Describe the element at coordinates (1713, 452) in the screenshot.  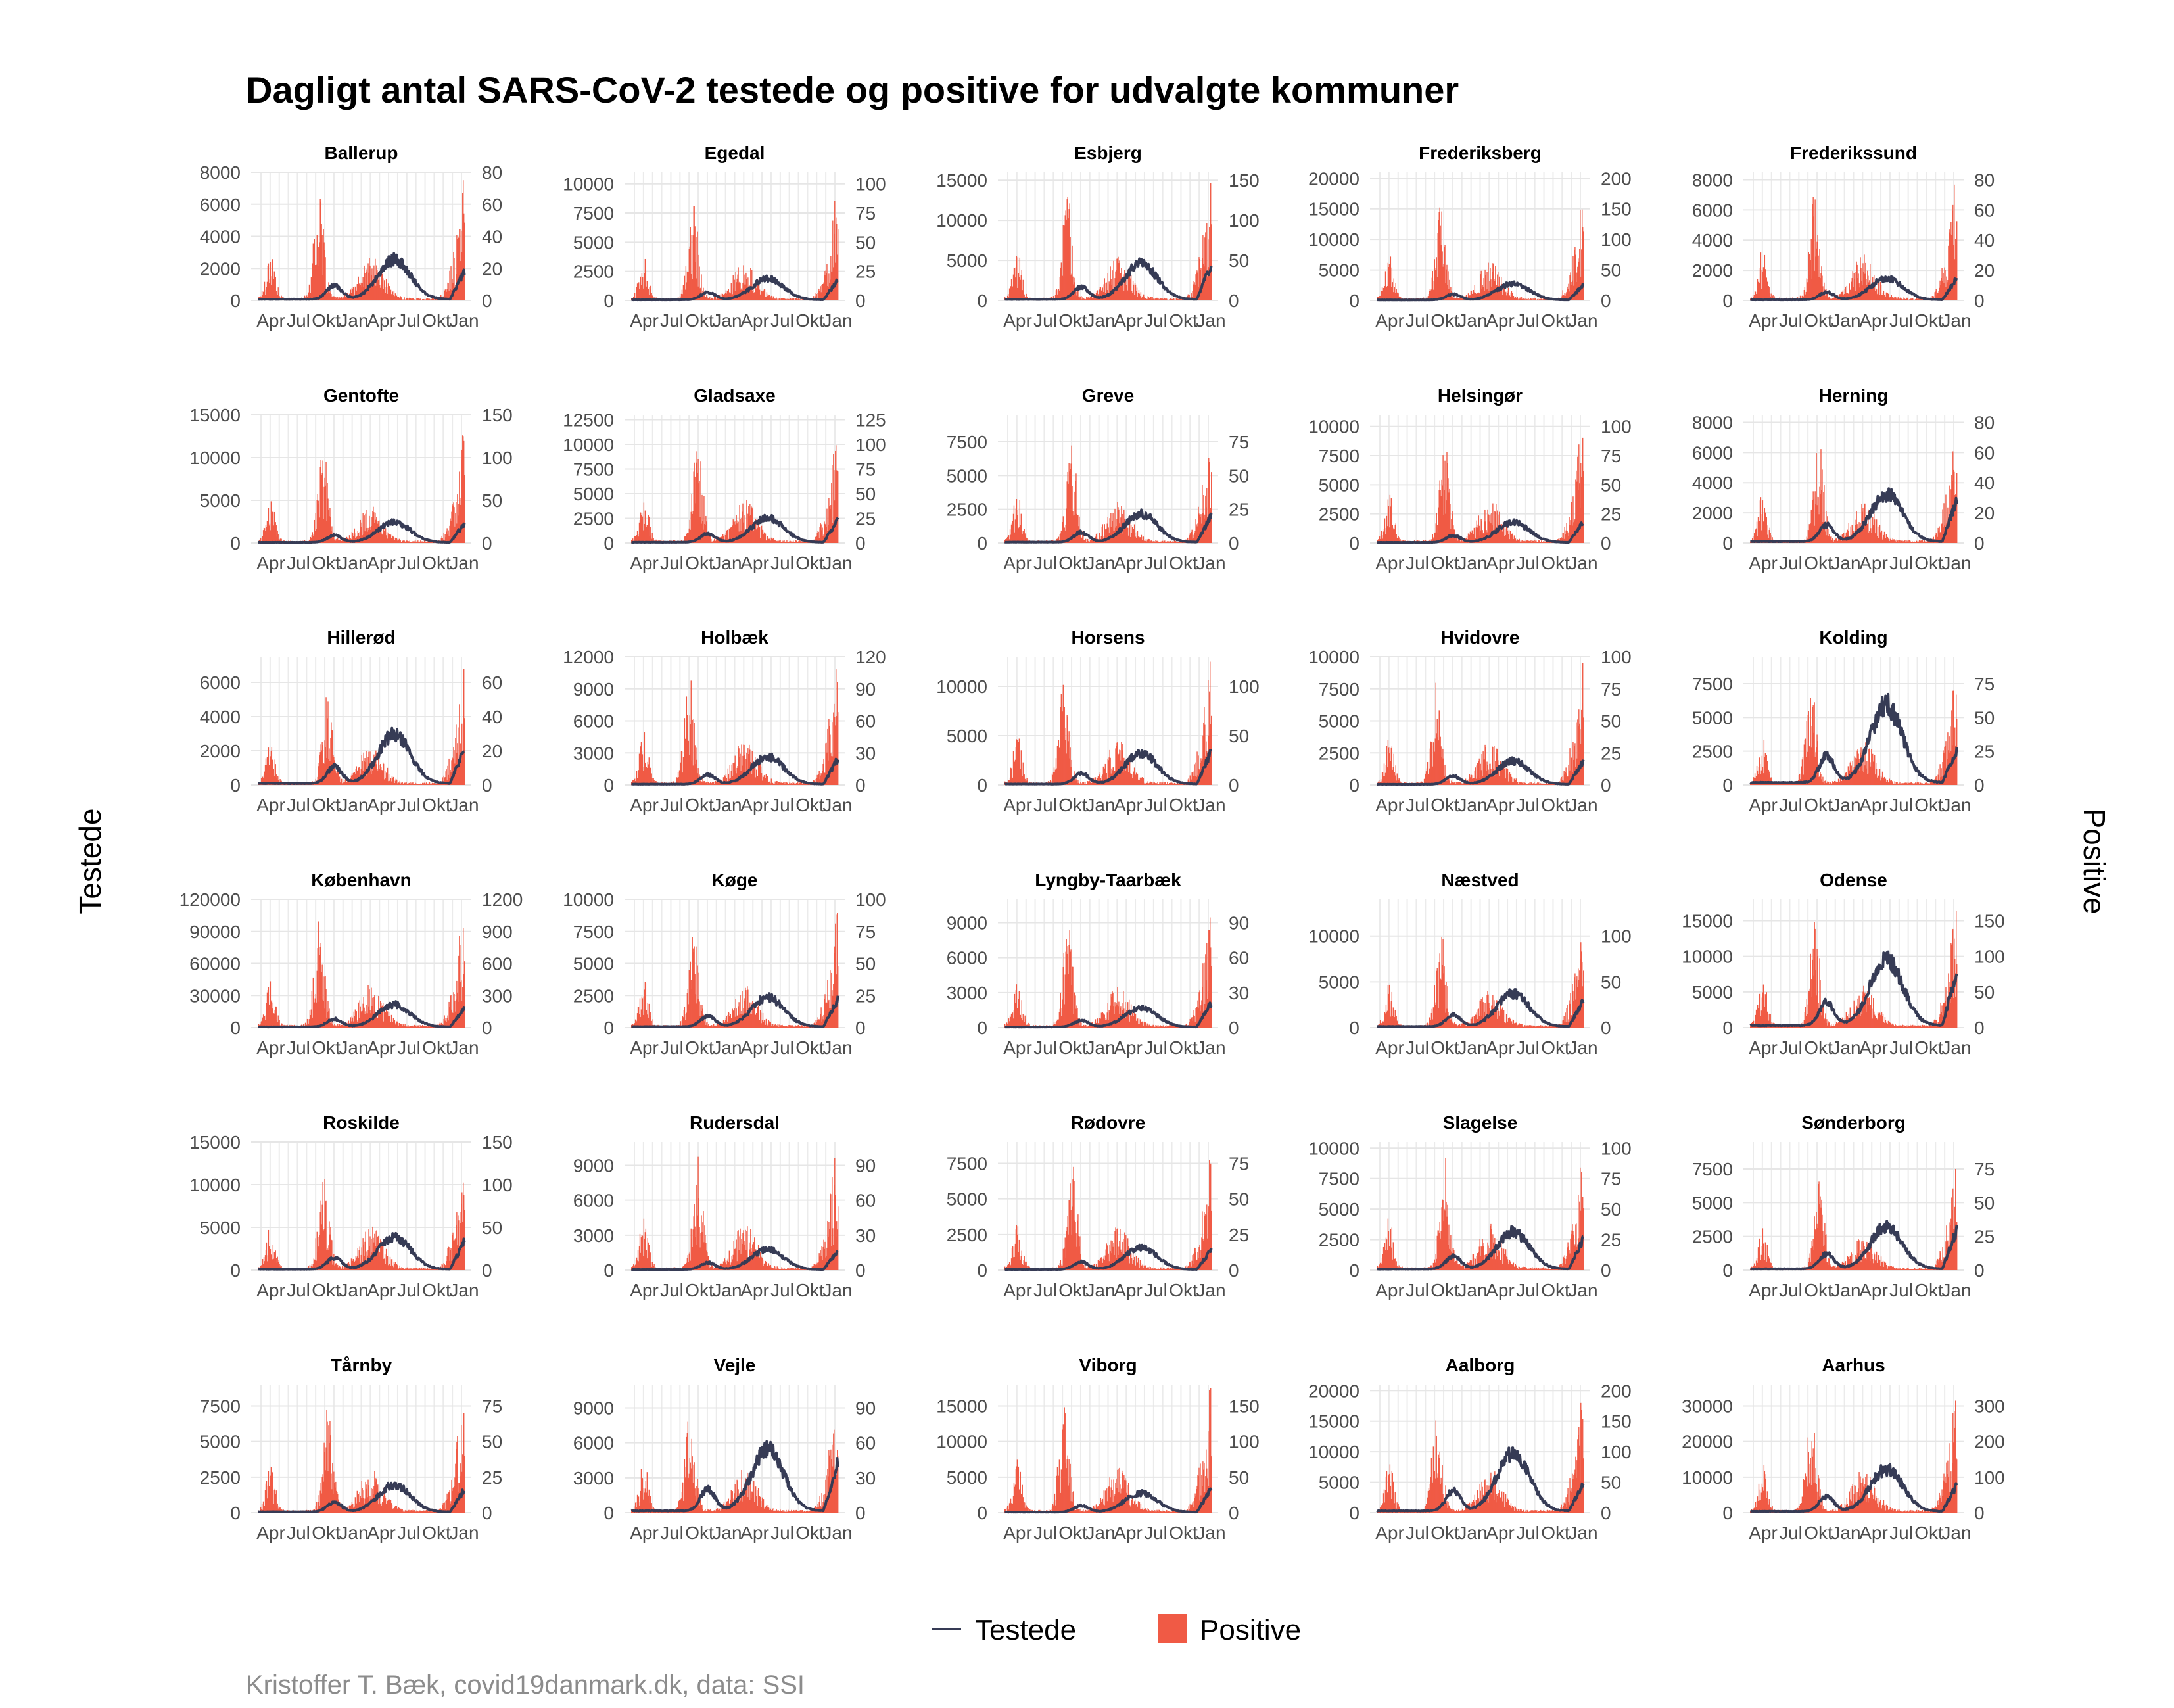
I see `left-tick-label: 6000` at that location.